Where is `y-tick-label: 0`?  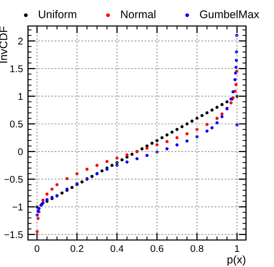
y-tick-label: 0 is located at coordinates (20, 152).